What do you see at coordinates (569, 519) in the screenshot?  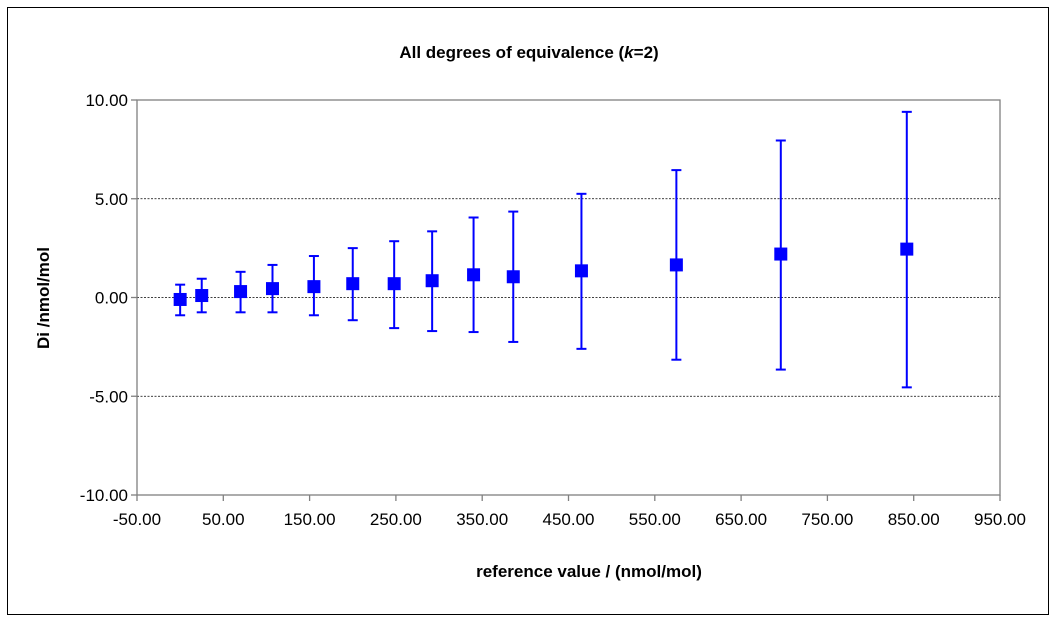 I see `x-tick-label-5: 450.00` at bounding box center [569, 519].